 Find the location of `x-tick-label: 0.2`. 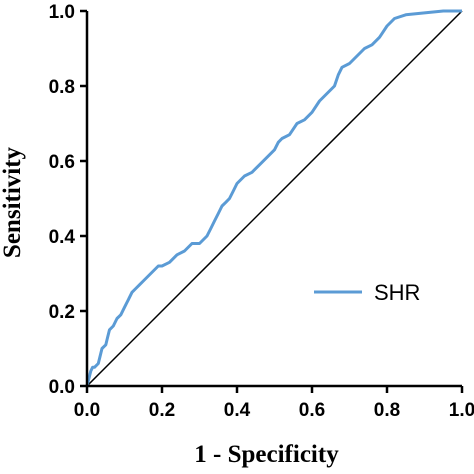

x-tick-label: 0.2 is located at coordinates (162, 410).